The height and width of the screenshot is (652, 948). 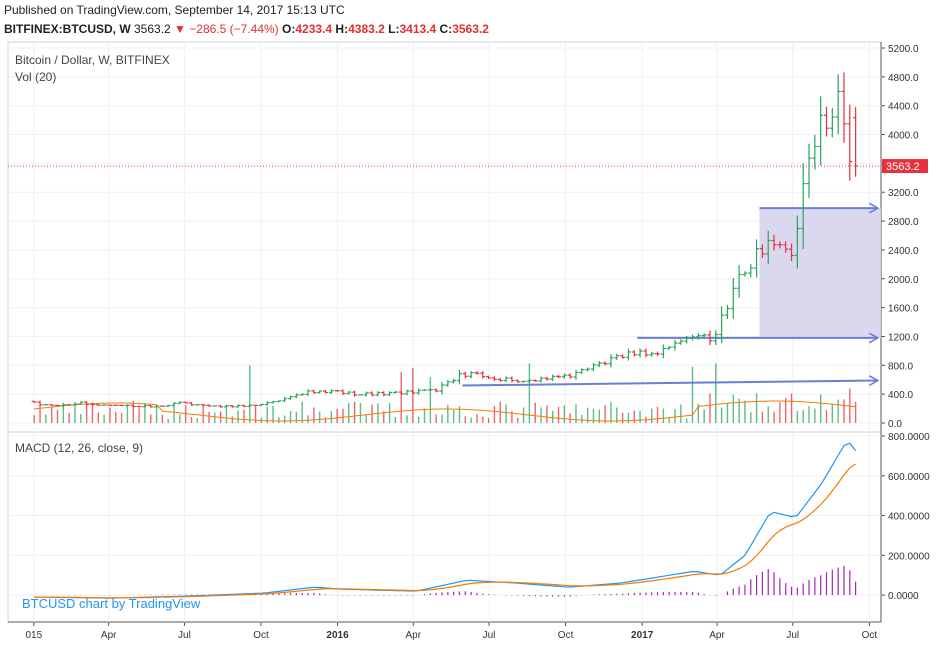 What do you see at coordinates (111, 603) in the screenshot?
I see `tradingview-watermark: BTCUSD chart by TradingView` at bounding box center [111, 603].